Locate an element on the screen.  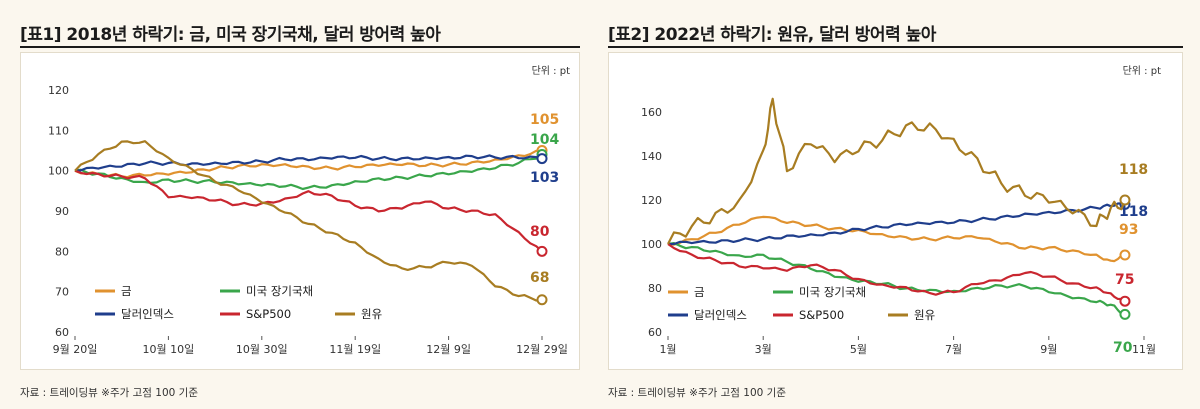
x-tick-label: 11월 19일 is located at coordinates (355, 349).